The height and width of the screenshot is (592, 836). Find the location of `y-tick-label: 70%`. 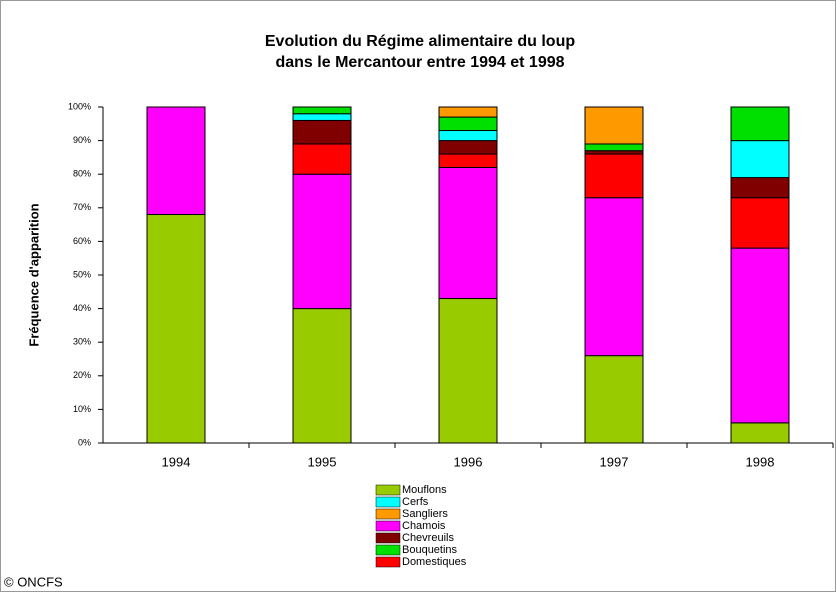

y-tick-label: 70% is located at coordinates (82, 207).